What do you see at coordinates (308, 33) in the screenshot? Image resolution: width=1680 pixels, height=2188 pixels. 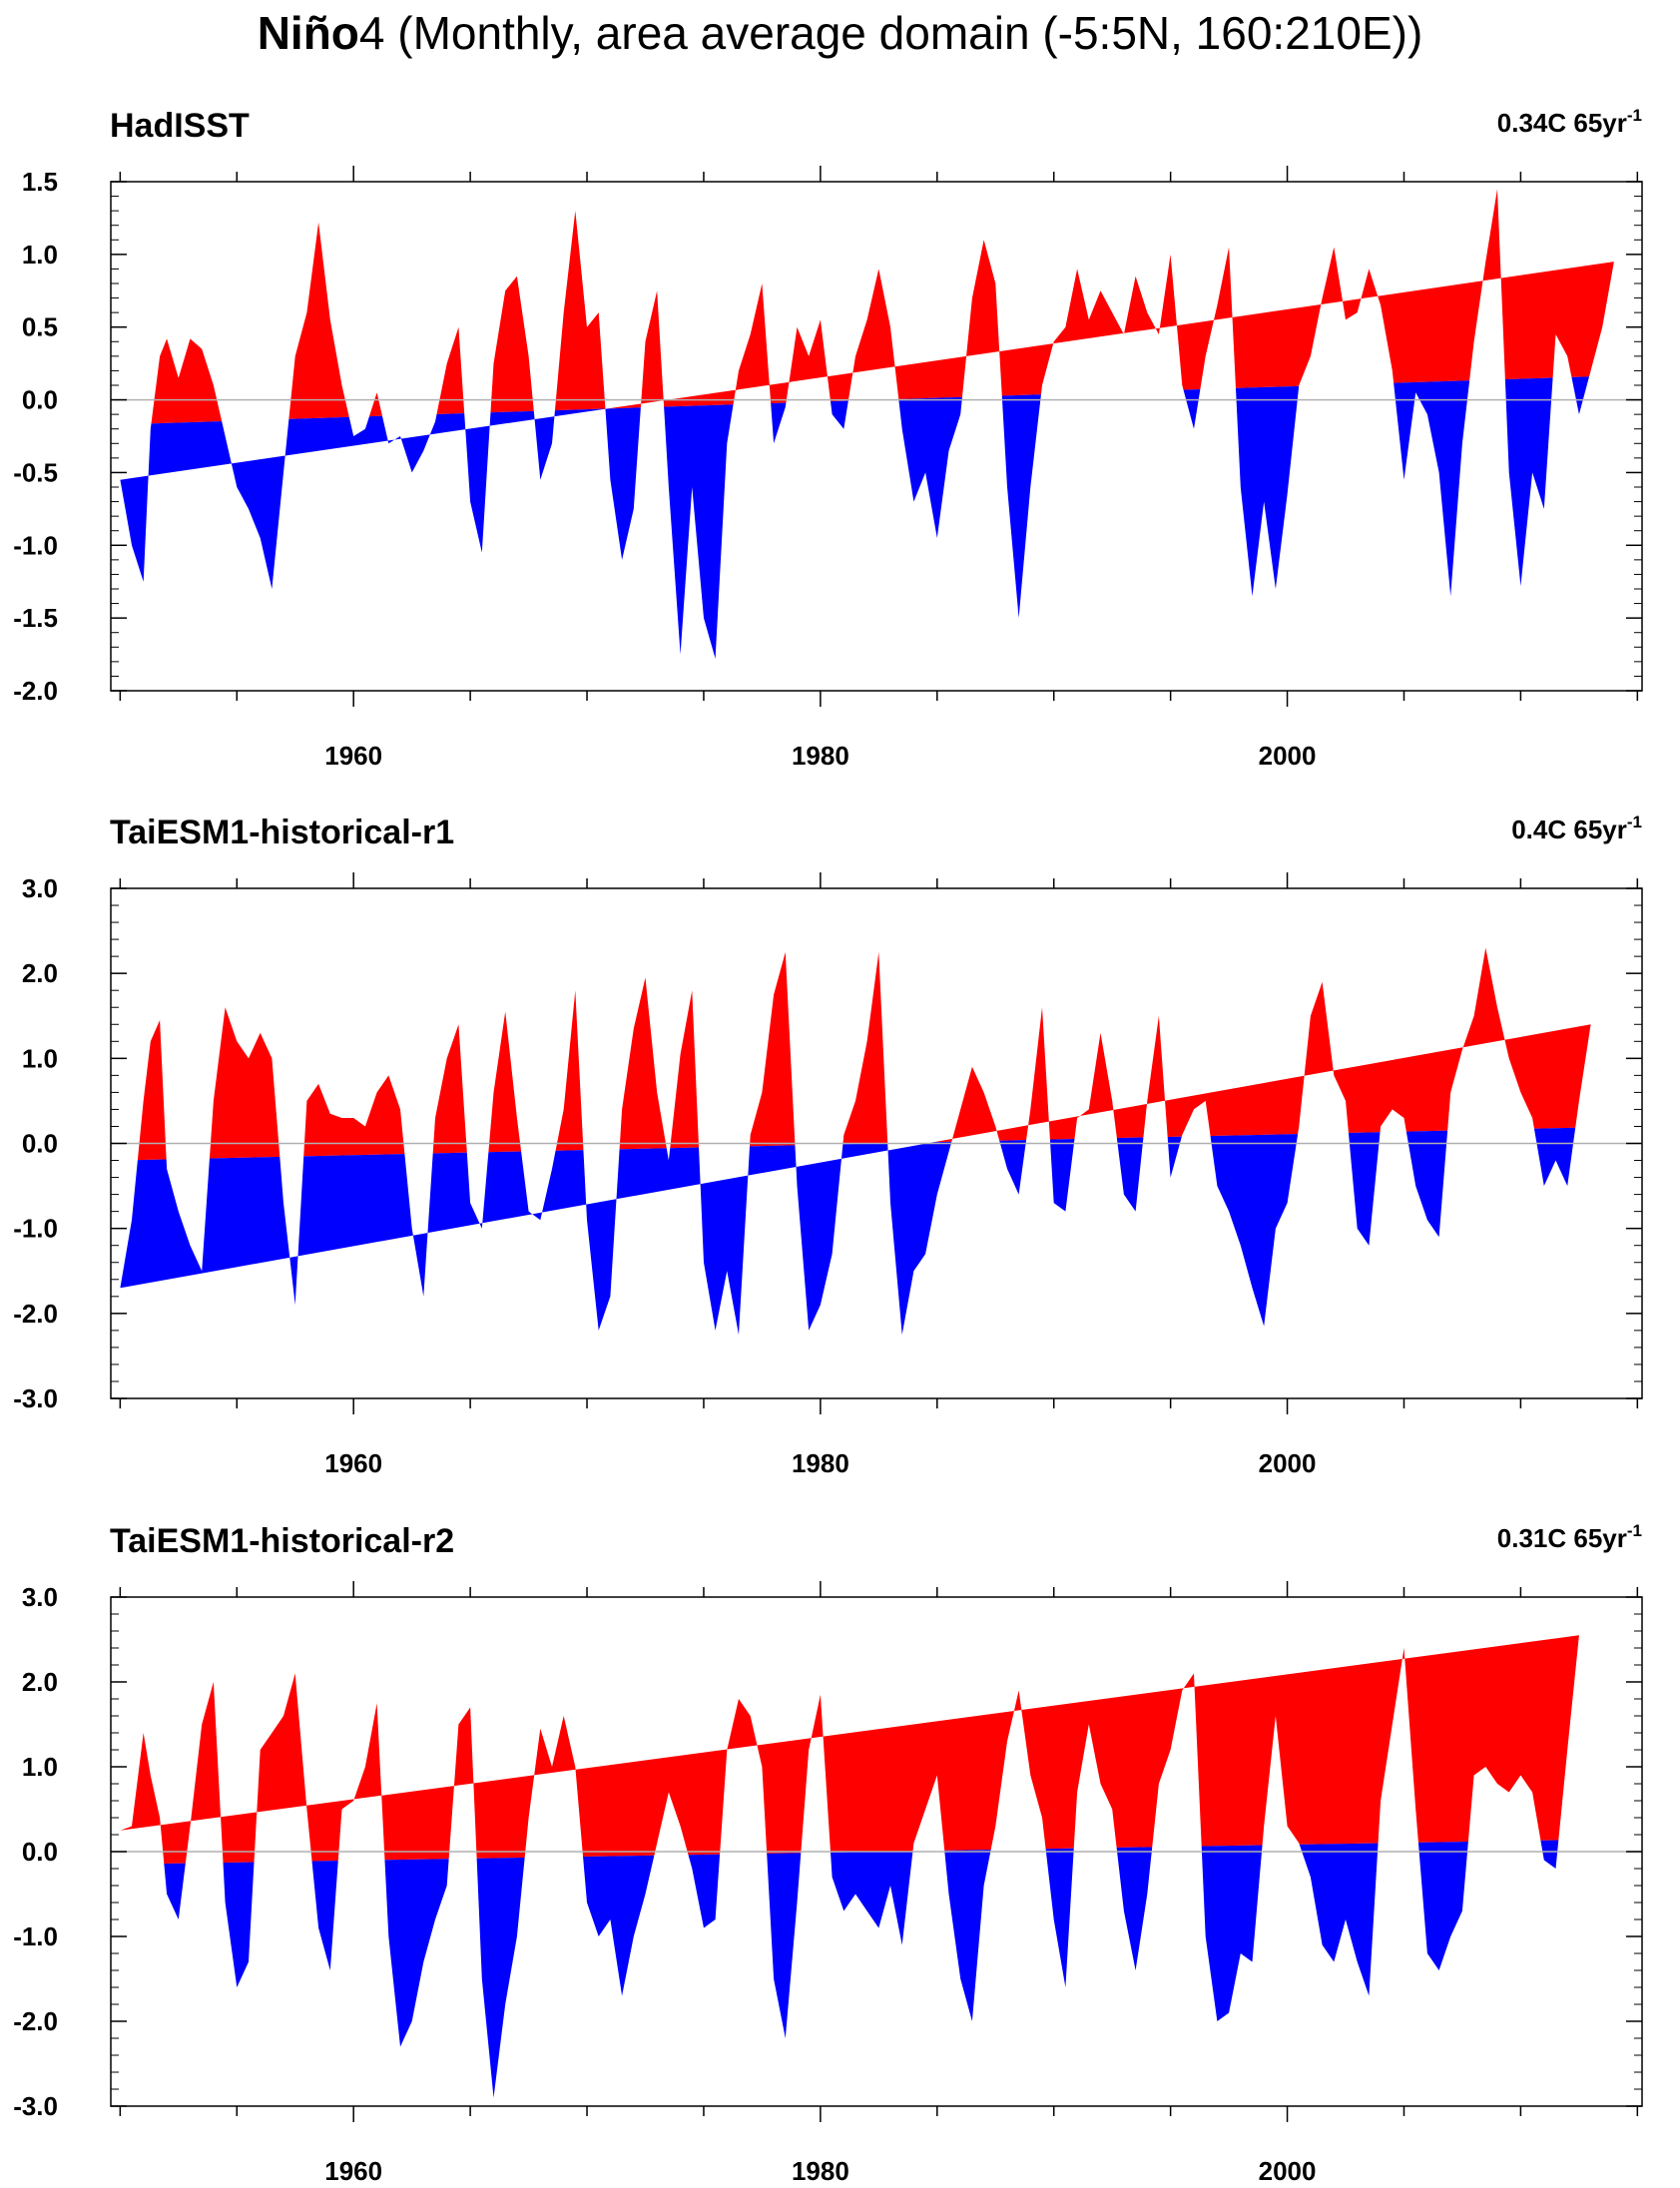 I see `figure-title-bold: Niño` at bounding box center [308, 33].